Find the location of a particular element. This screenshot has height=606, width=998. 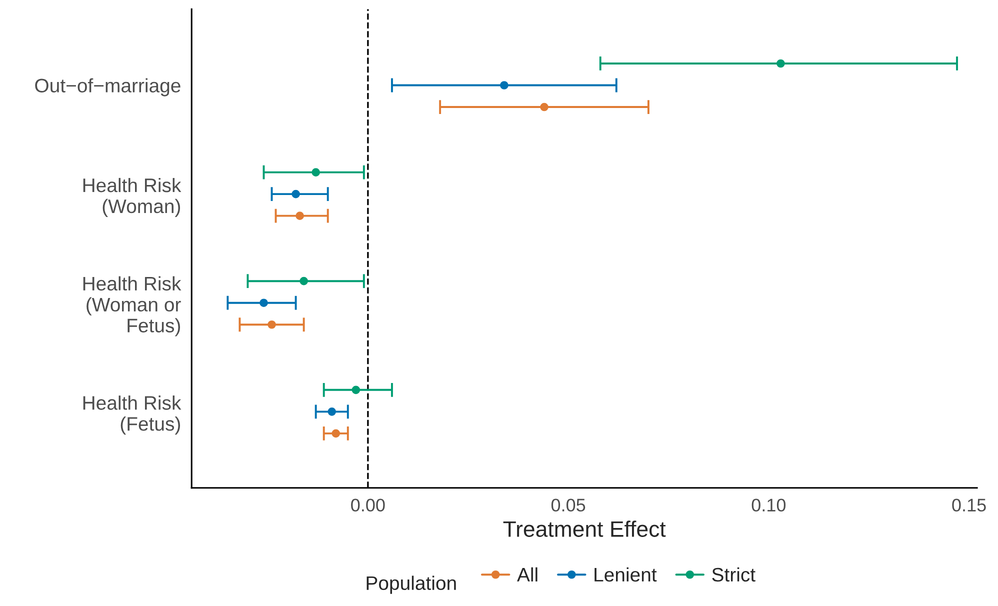

y-tick-label: Out−of−marriage is located at coordinates (107, 87).